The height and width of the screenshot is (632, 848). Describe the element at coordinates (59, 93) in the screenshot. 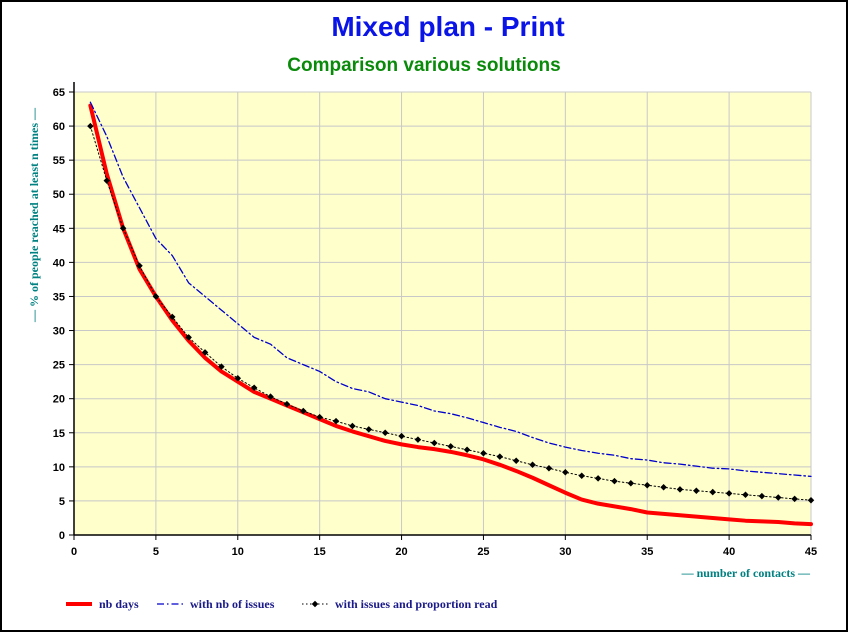

I see `y-tick-label: 65` at that location.